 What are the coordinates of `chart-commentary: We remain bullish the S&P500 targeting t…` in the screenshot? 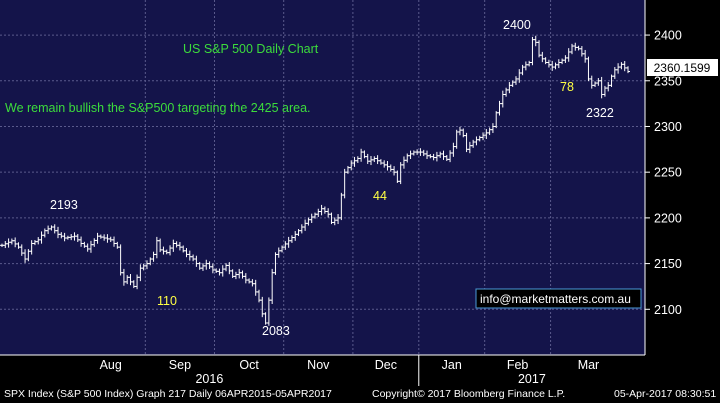 It's located at (158, 108).